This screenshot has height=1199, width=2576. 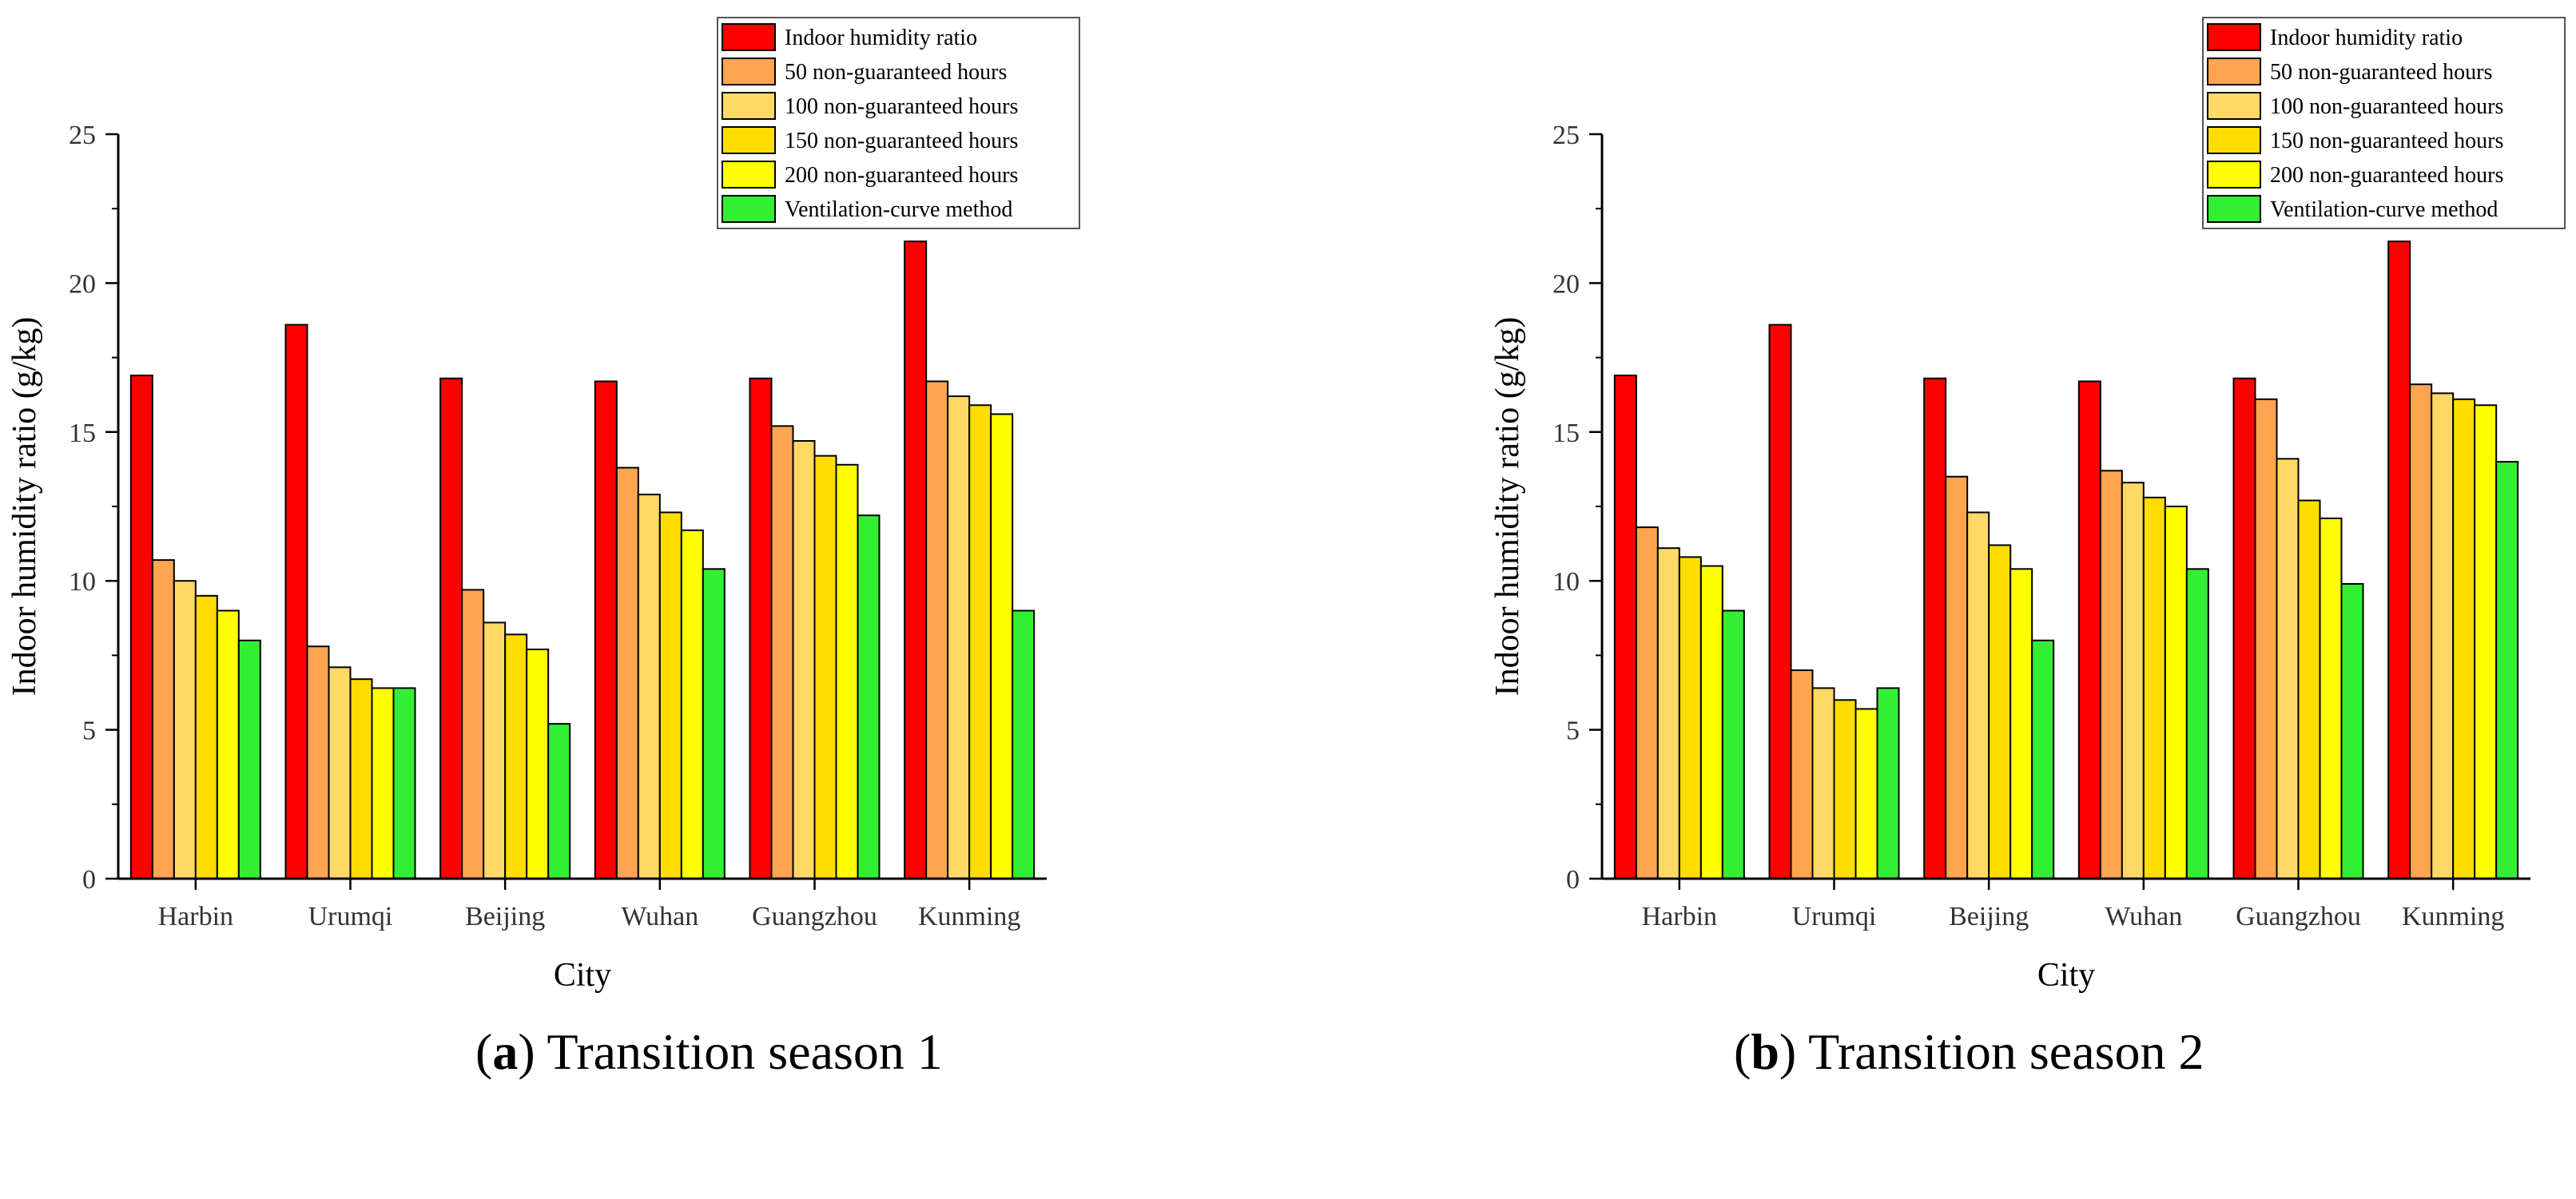 What do you see at coordinates (24, 507) in the screenshot?
I see `y-axis-title: Indoor humidity ratio (g/kg)` at bounding box center [24, 507].